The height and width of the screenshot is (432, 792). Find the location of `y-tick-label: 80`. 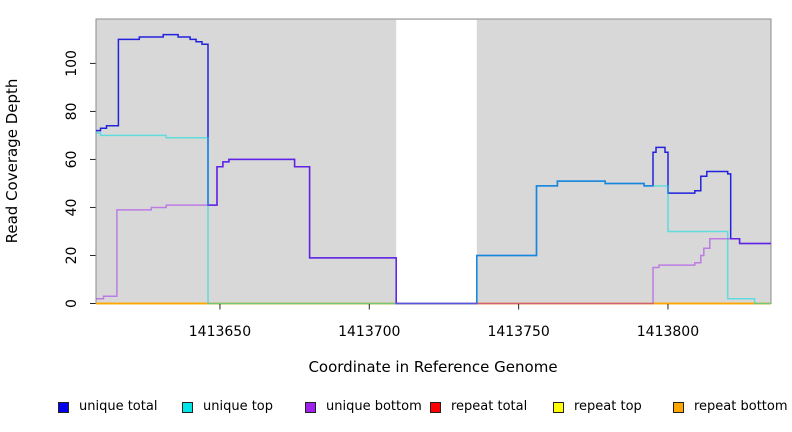

y-tick-label: 80 is located at coordinates (72, 112).